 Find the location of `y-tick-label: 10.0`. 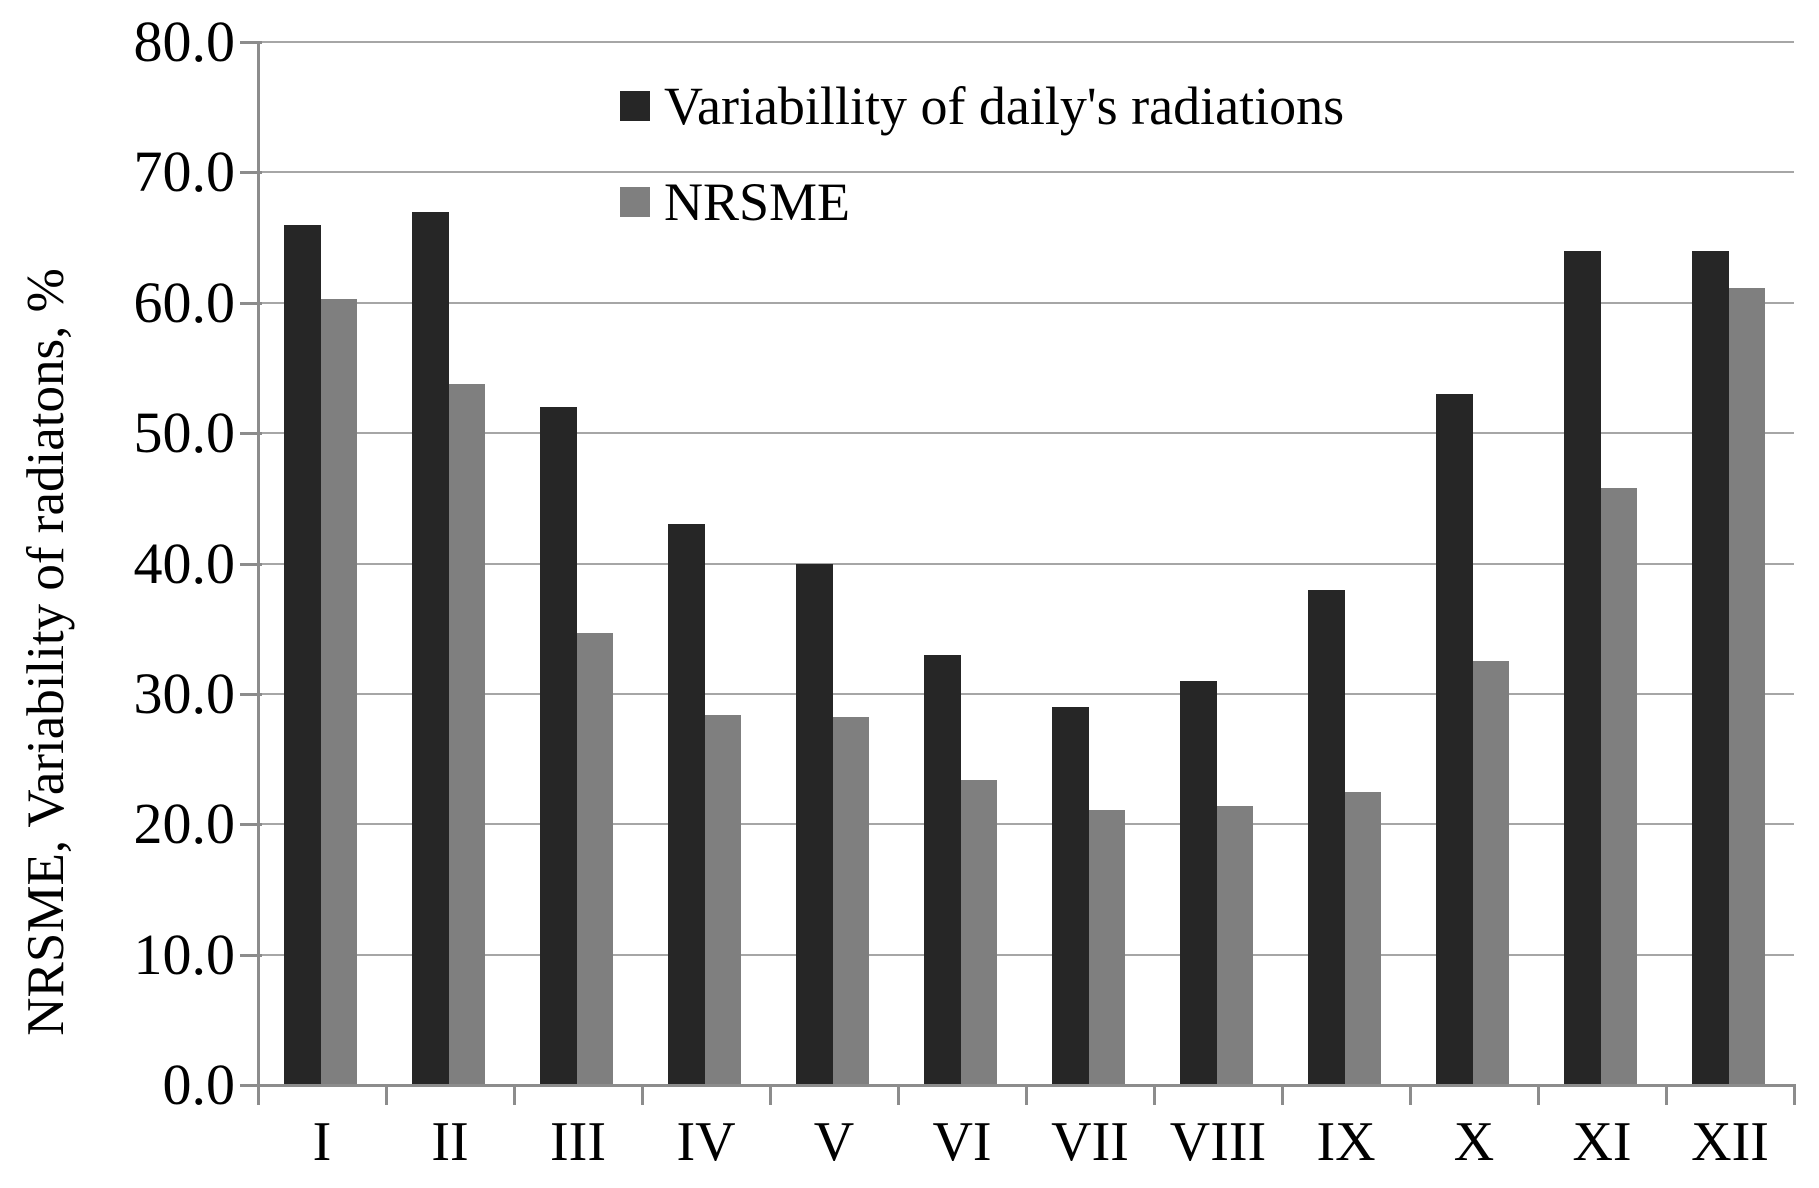

y-tick-label: 10.0 is located at coordinates (184, 954).